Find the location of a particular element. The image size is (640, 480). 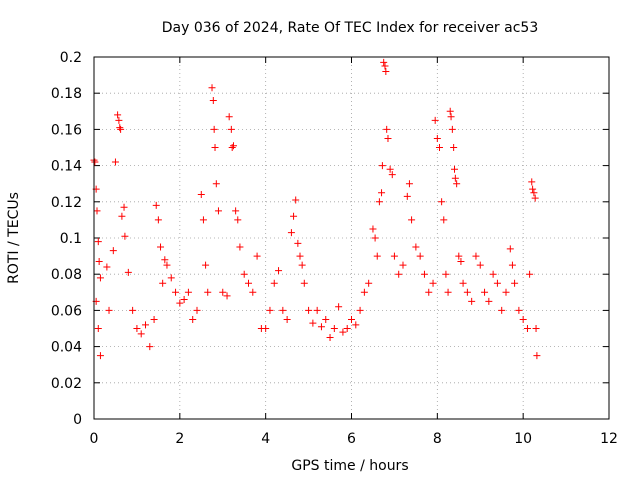

y-tick-label: 0.06 is located at coordinates (66, 311).